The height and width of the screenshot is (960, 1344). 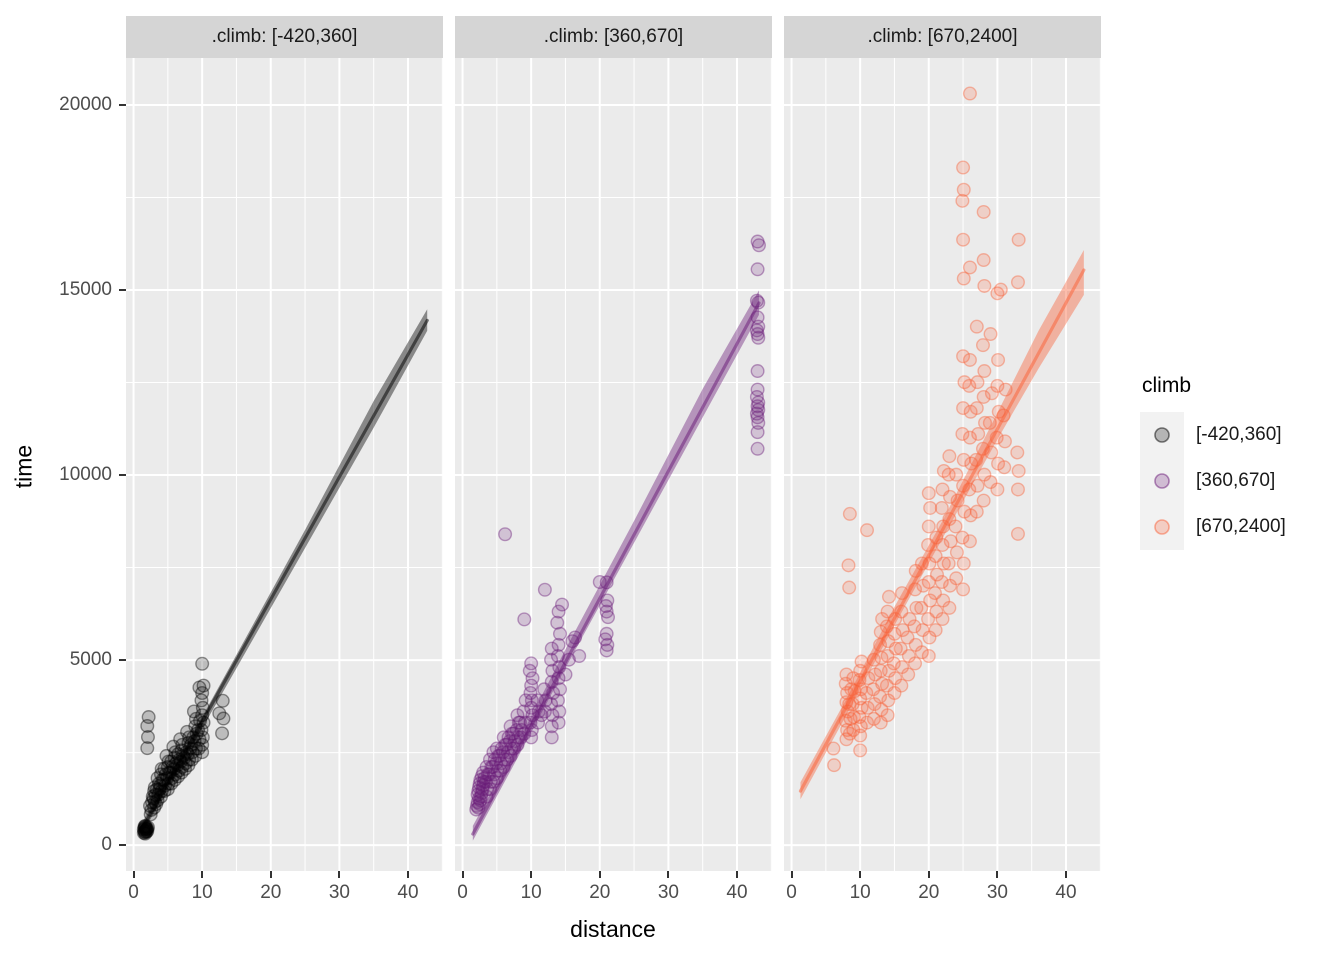 I want to click on legend-item-label: [-420,360], so click(x=1239, y=434).